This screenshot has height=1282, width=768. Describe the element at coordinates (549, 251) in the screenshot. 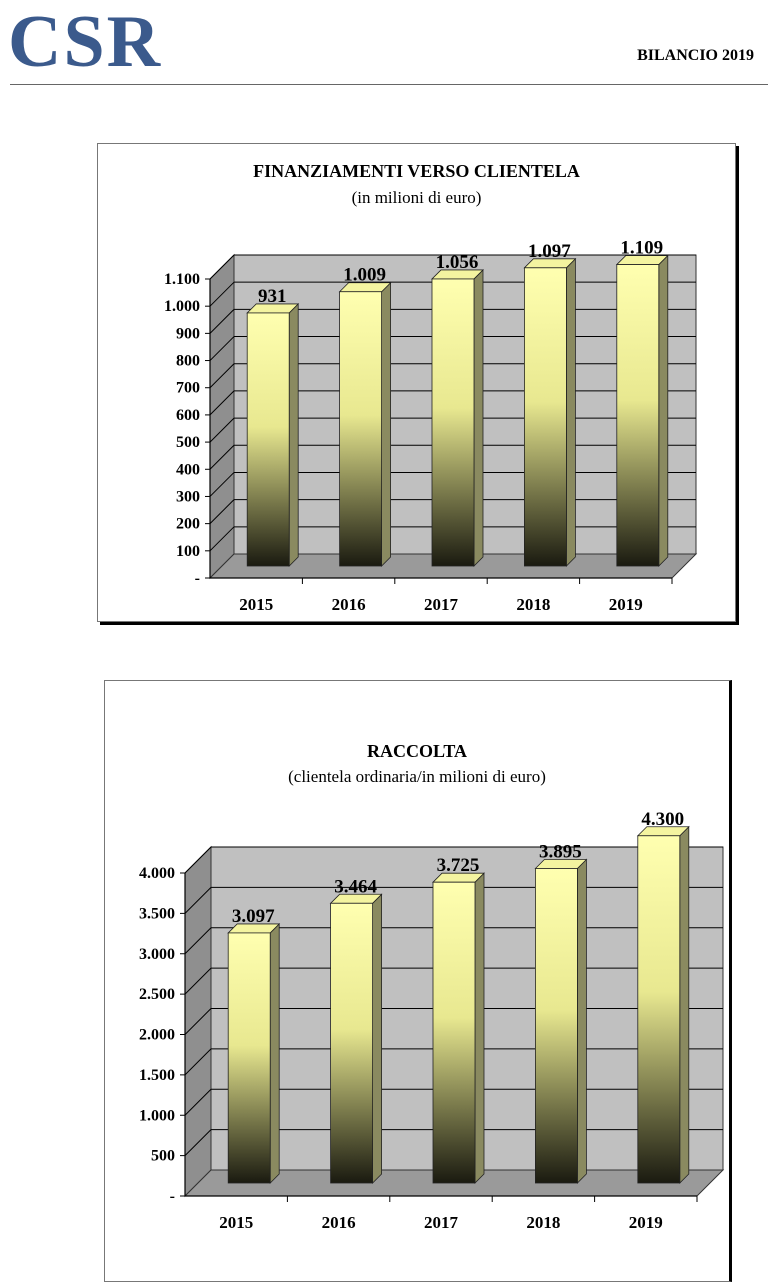

I see `data-label-2018: 1.097` at that location.